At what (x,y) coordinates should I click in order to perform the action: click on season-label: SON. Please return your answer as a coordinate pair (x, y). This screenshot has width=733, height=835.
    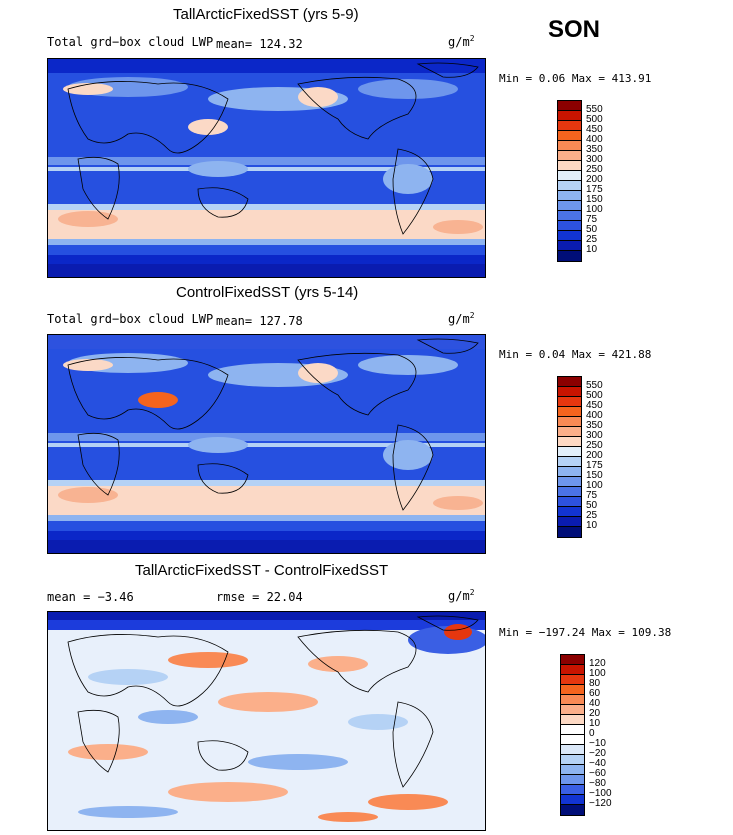
    Looking at the image, I should click on (574, 29).